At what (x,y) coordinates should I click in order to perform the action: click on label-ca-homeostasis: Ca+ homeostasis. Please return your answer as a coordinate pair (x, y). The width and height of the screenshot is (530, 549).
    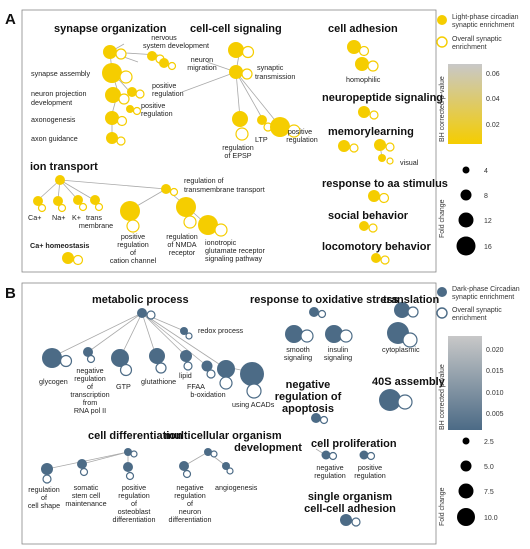
    Looking at the image, I should click on (59, 245).